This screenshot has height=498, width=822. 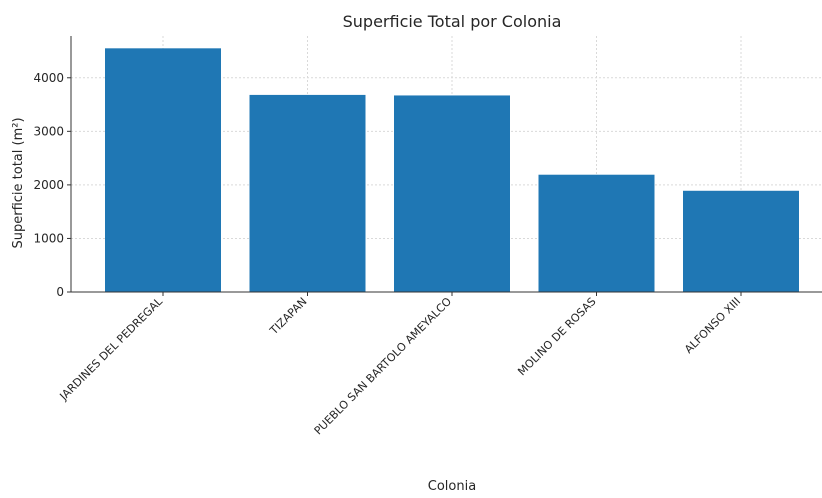 What do you see at coordinates (452, 21) in the screenshot?
I see `chart-title: Superficie Total por Colonia` at bounding box center [452, 21].